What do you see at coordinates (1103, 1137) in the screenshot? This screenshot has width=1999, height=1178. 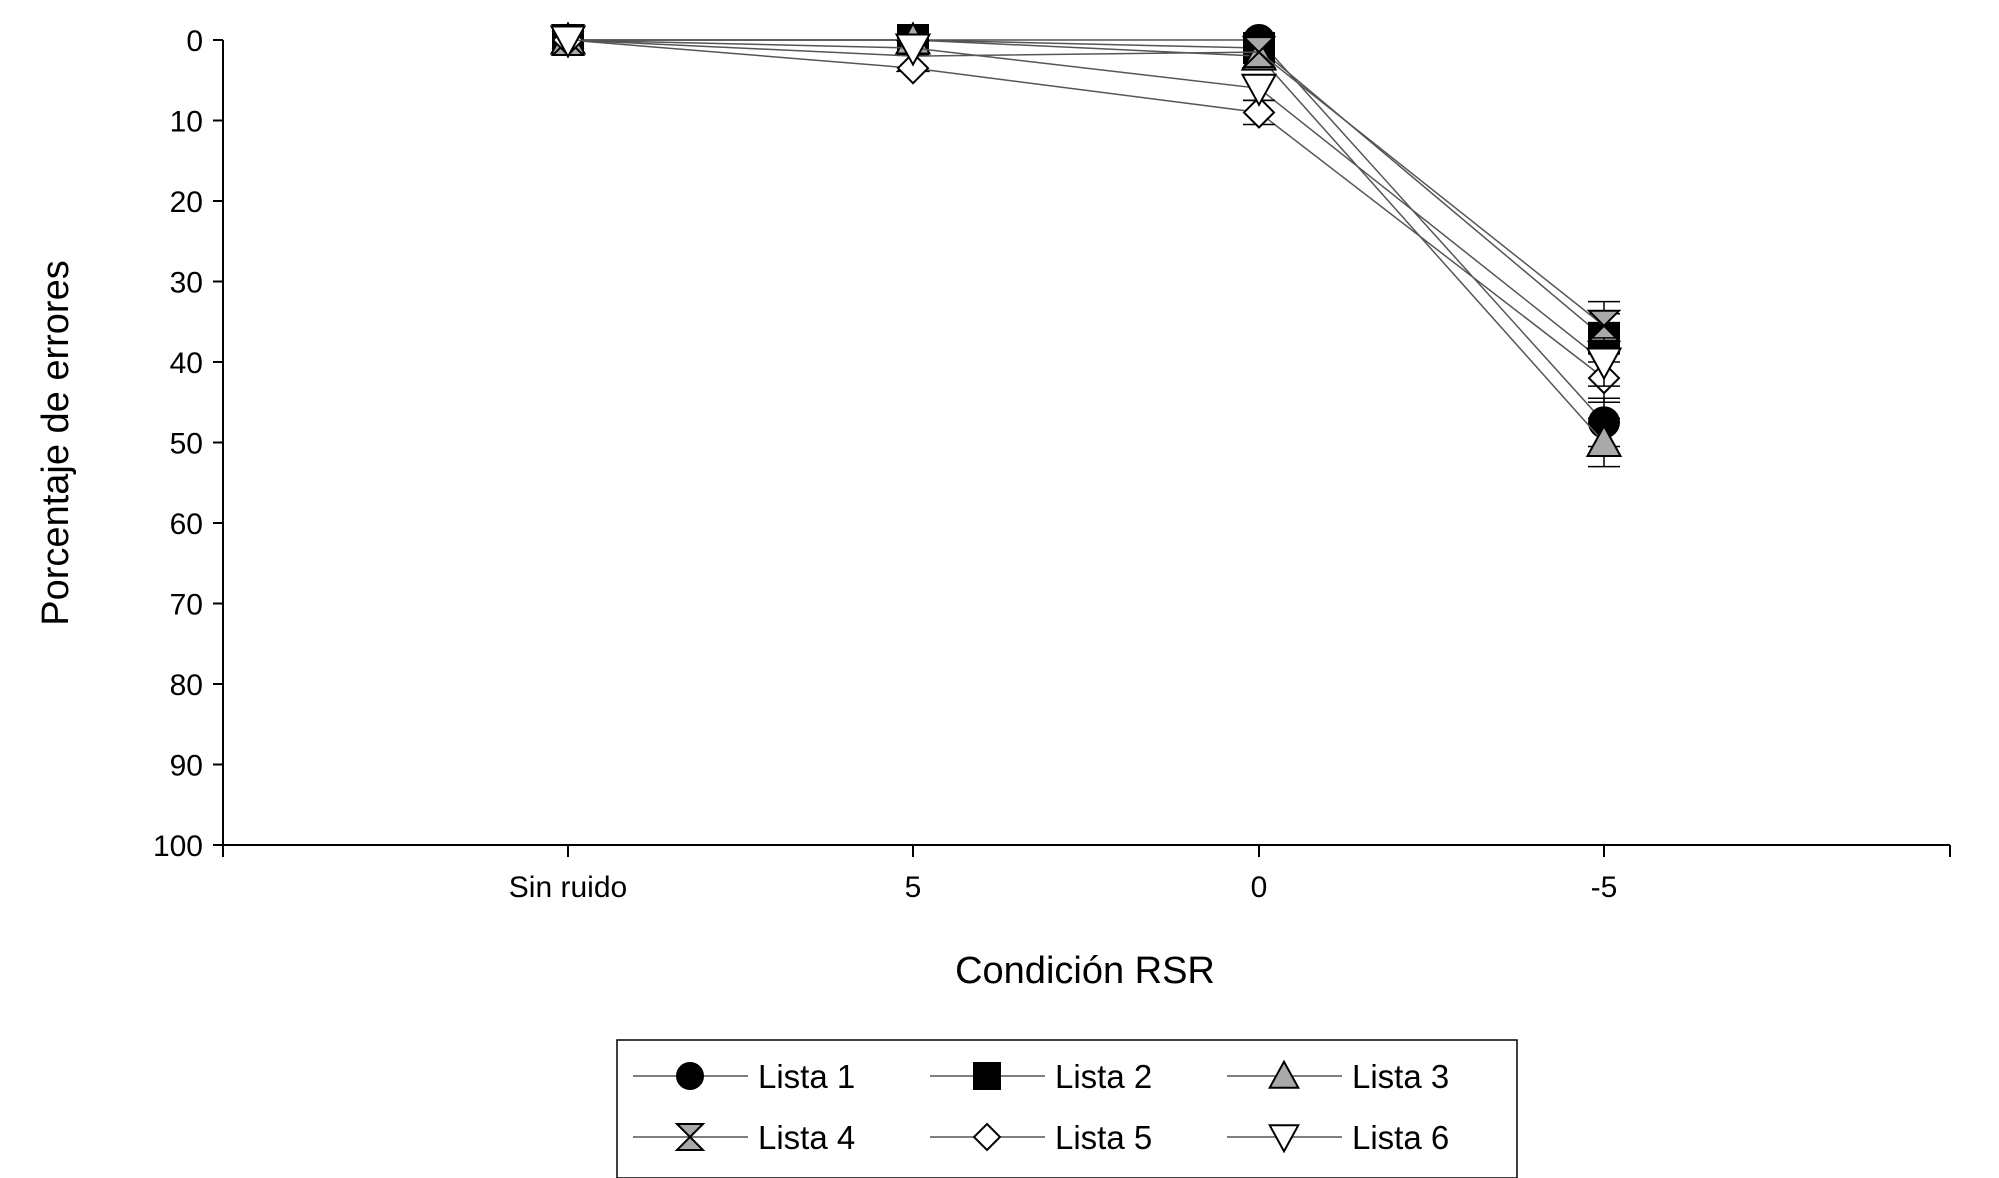 I see `legend-label: Lista 5` at bounding box center [1103, 1137].